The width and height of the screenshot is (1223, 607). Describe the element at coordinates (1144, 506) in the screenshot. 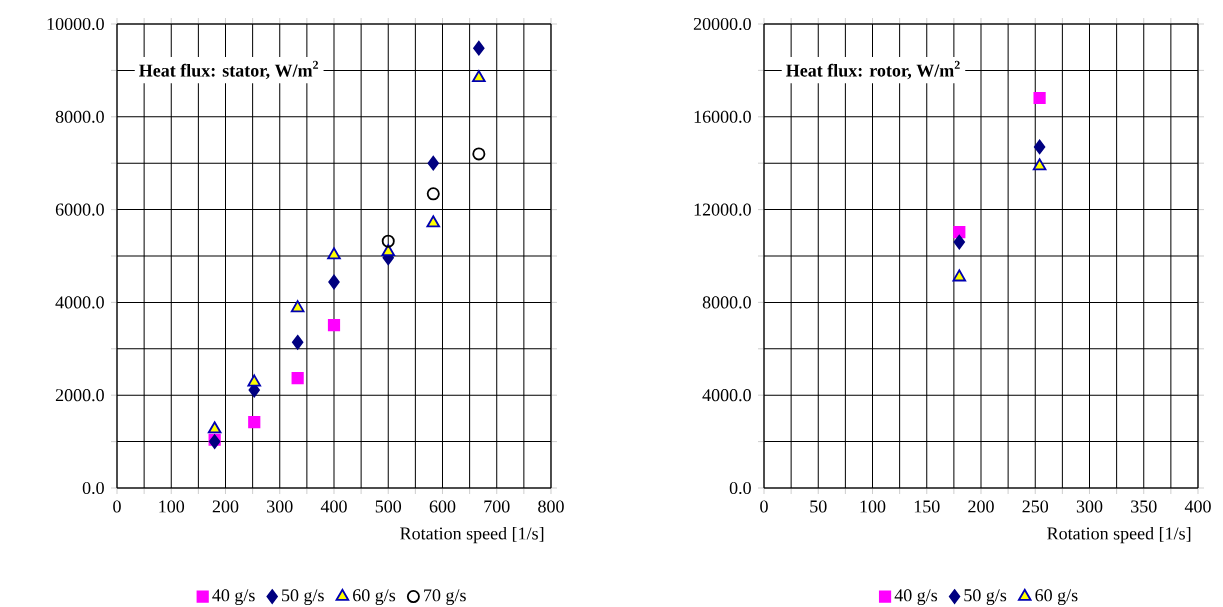

I see `x-tick-label: 350` at that location.